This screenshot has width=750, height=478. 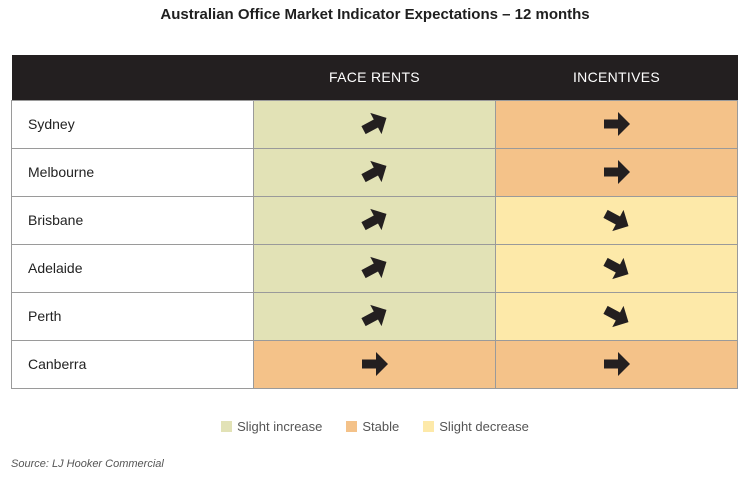 I want to click on table-row: Brisbane, so click(x=374, y=220).